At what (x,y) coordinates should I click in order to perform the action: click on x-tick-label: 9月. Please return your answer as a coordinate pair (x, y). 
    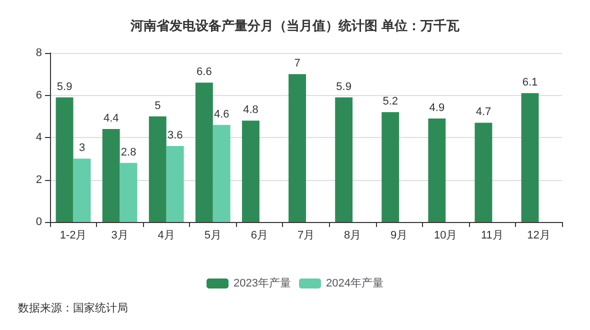
    Looking at the image, I should click on (399, 236).